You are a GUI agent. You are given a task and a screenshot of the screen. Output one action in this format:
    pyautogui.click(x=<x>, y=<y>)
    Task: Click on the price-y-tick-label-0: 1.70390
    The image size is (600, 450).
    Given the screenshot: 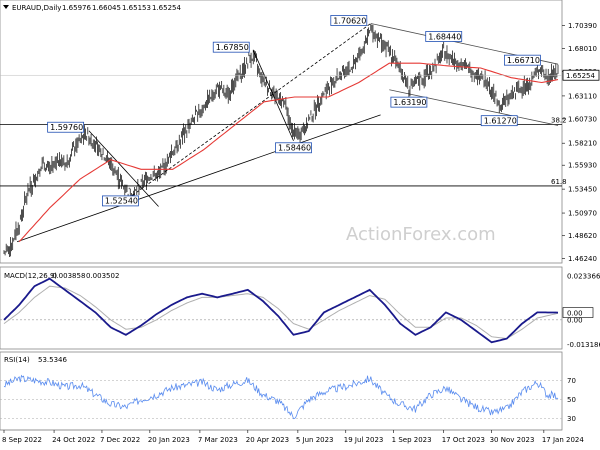 What is the action you would take?
    pyautogui.click(x=582, y=26)
    